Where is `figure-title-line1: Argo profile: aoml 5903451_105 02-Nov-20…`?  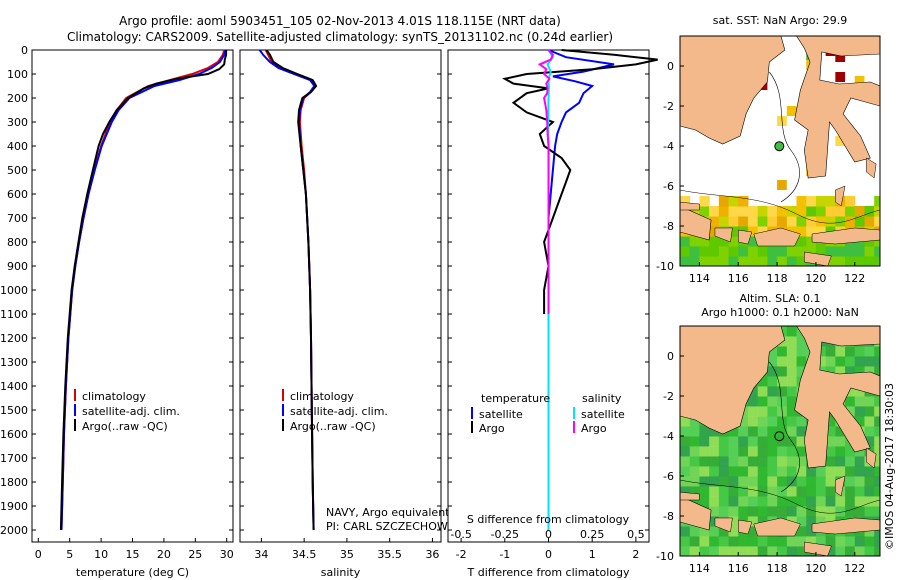
figure-title-line1: Argo profile: aoml 5903451_105 02-Nov-20… is located at coordinates (340, 21).